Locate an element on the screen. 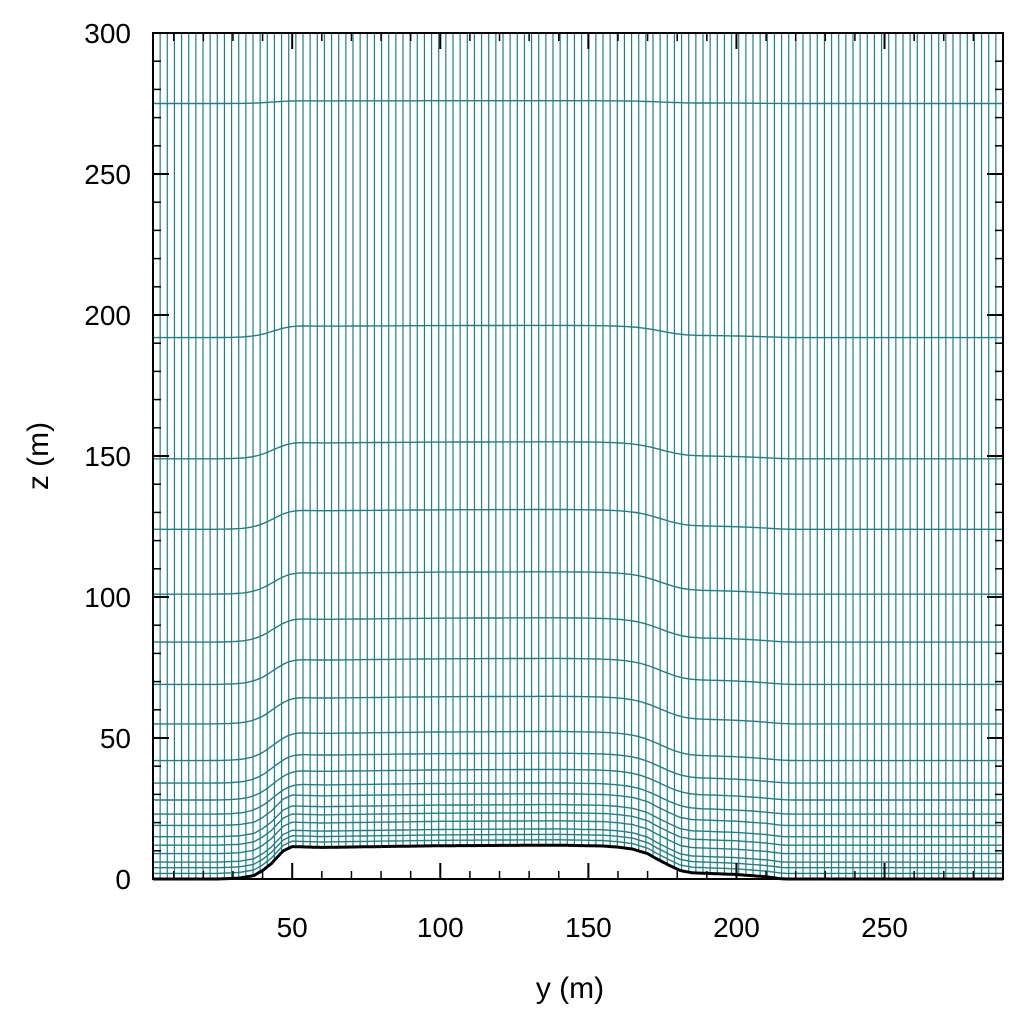 This screenshot has height=1024, width=1024. x-tick-label: 250 is located at coordinates (884, 927).